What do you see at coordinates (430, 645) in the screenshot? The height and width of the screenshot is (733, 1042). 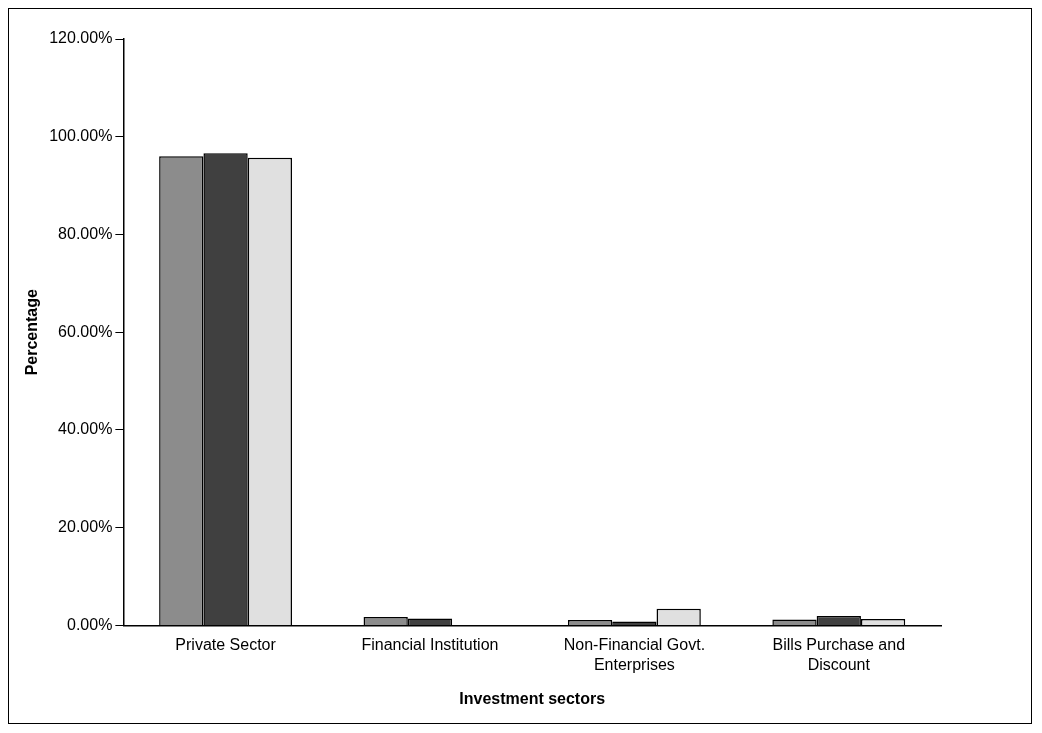 I see `x-tick-label: Financial Institution` at bounding box center [430, 645].